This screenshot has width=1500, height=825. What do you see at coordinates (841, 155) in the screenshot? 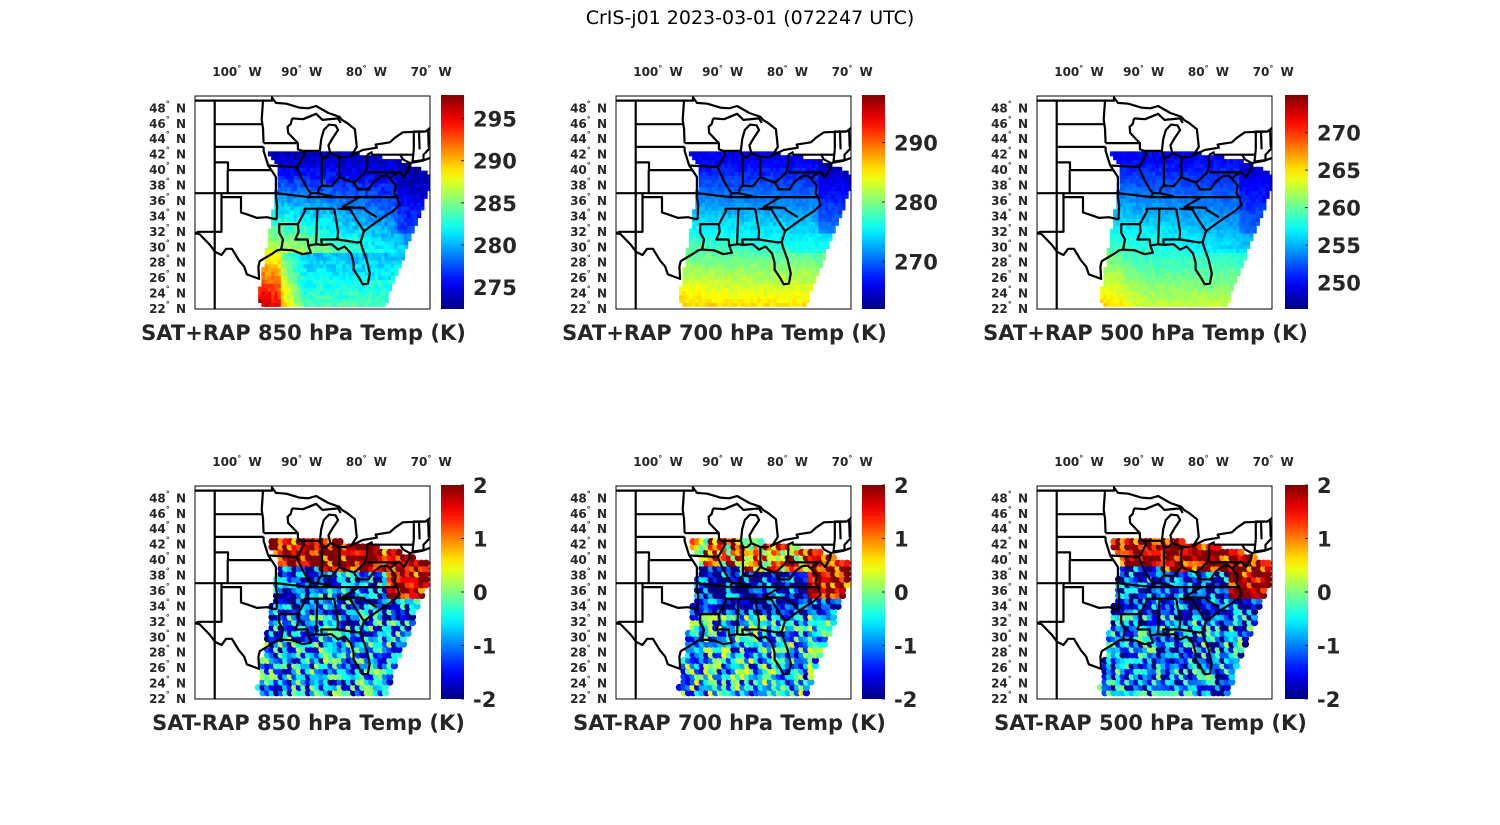
I see `boundary-line` at bounding box center [841, 155].